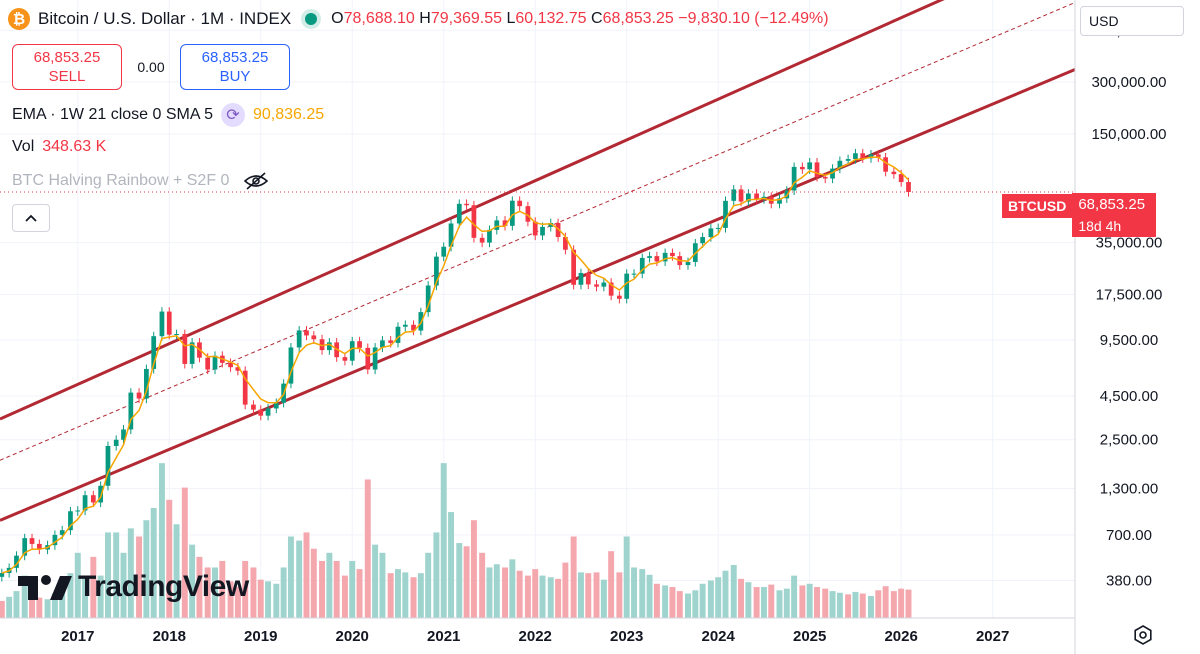 The width and height of the screenshot is (1200, 654). What do you see at coordinates (67, 67) in the screenshot?
I see `sell-button: 68,853.25 SELL` at bounding box center [67, 67].